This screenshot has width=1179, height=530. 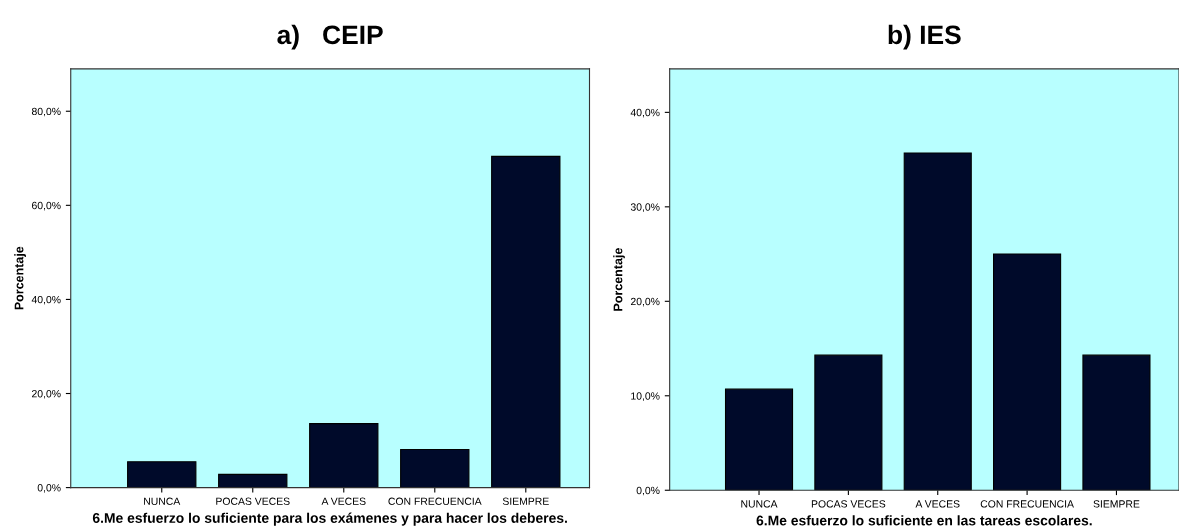 What do you see at coordinates (330, 37) in the screenshot?
I see `chart-title: a) CEIP` at bounding box center [330, 37].